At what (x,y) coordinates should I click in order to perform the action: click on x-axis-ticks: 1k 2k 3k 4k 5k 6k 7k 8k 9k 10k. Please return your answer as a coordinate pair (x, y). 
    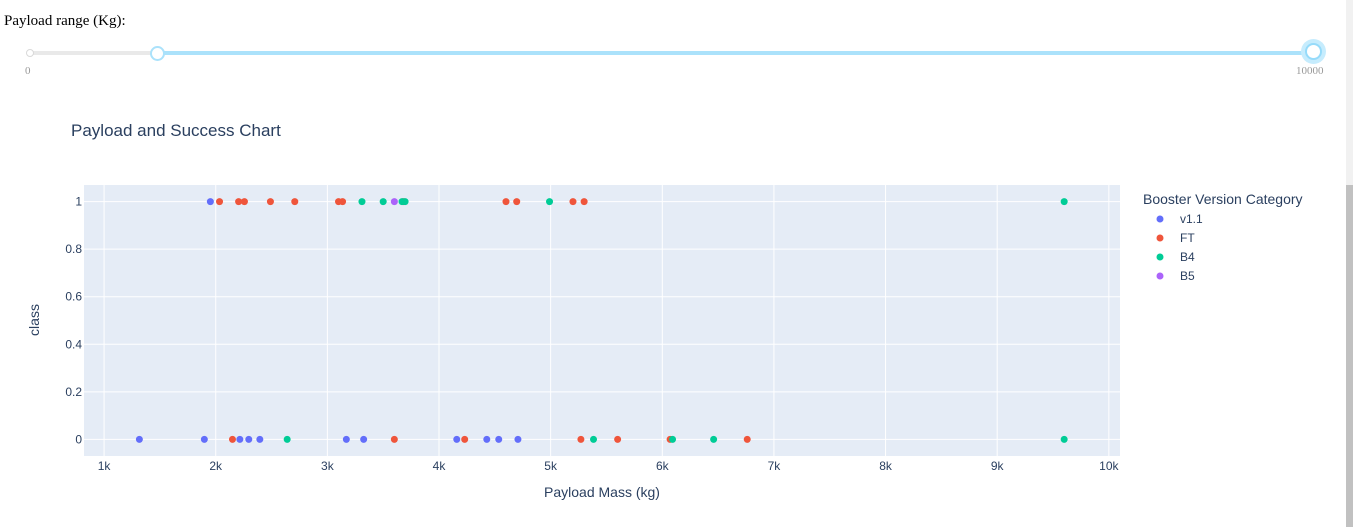
    Looking at the image, I should click on (609, 466).